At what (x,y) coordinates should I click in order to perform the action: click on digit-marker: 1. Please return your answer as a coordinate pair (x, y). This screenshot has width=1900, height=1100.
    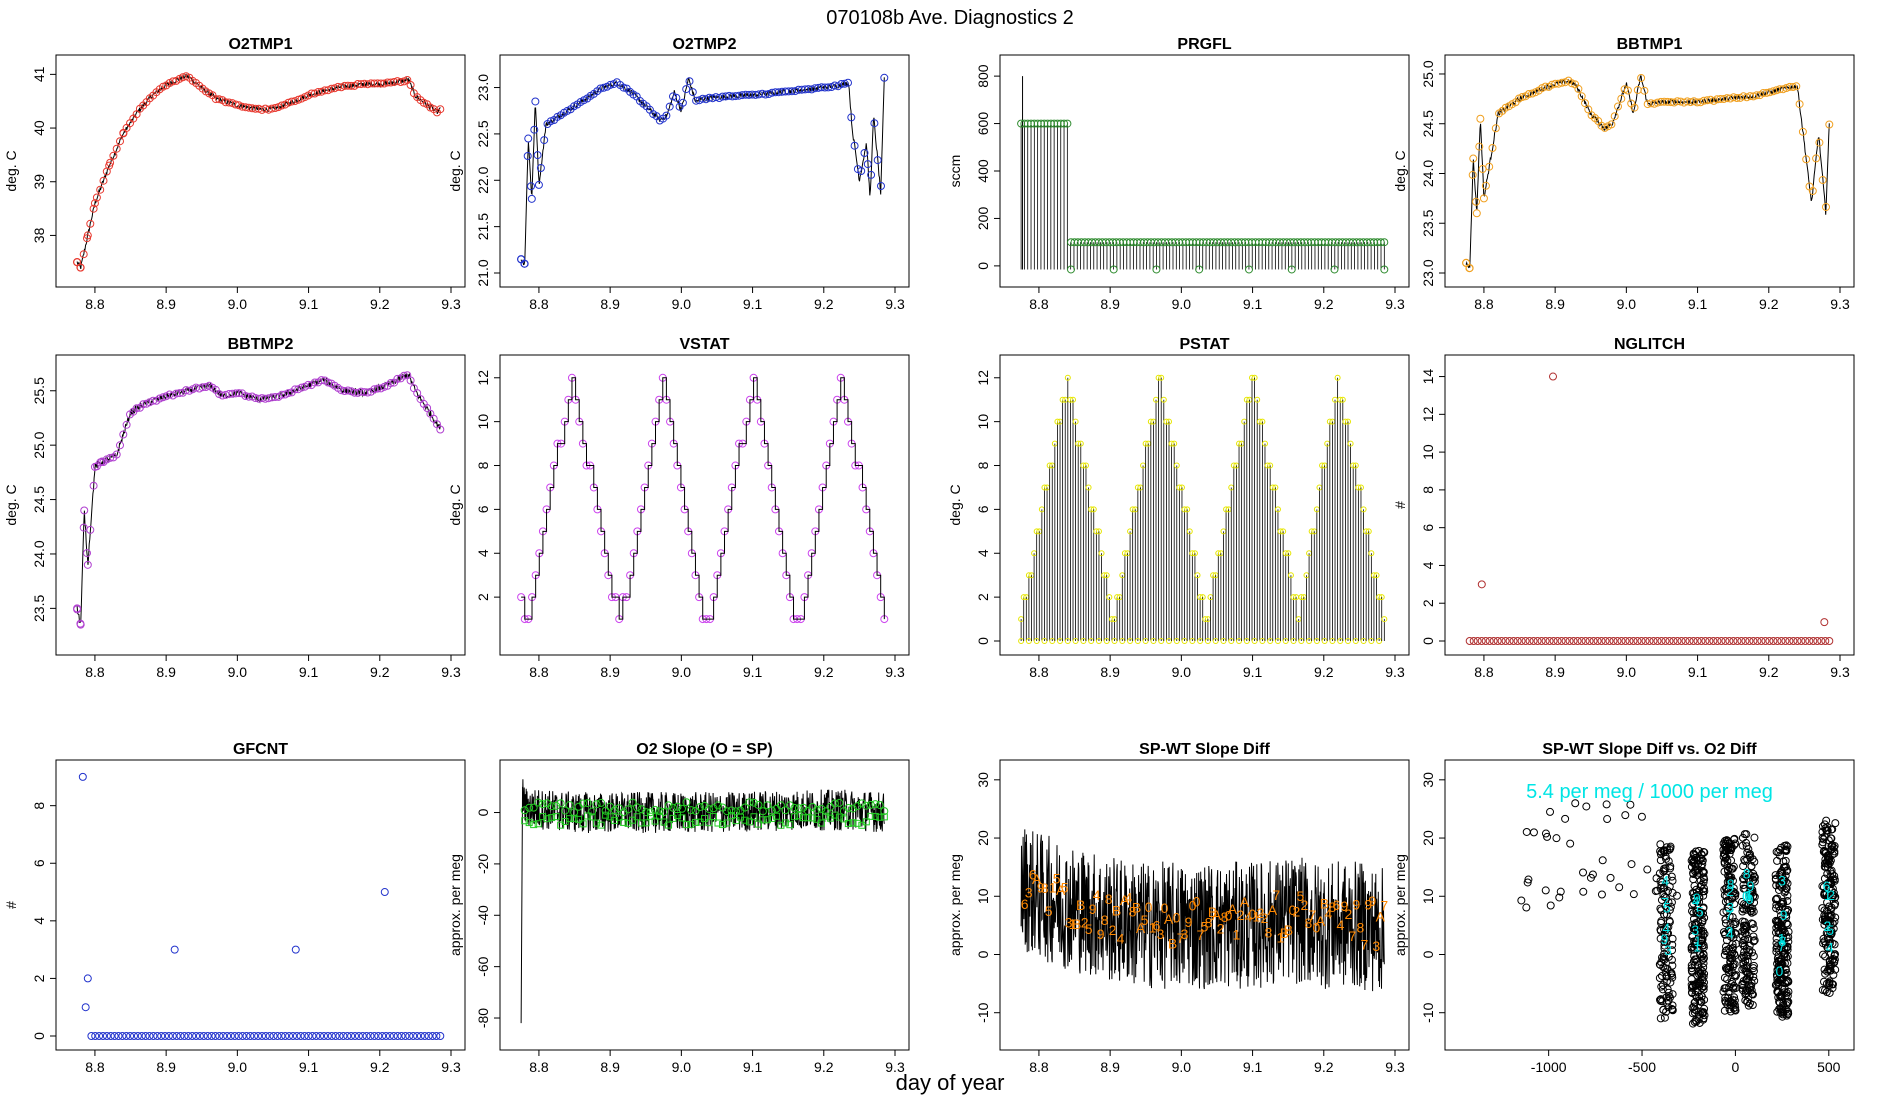
    Looking at the image, I should click on (1053, 887).